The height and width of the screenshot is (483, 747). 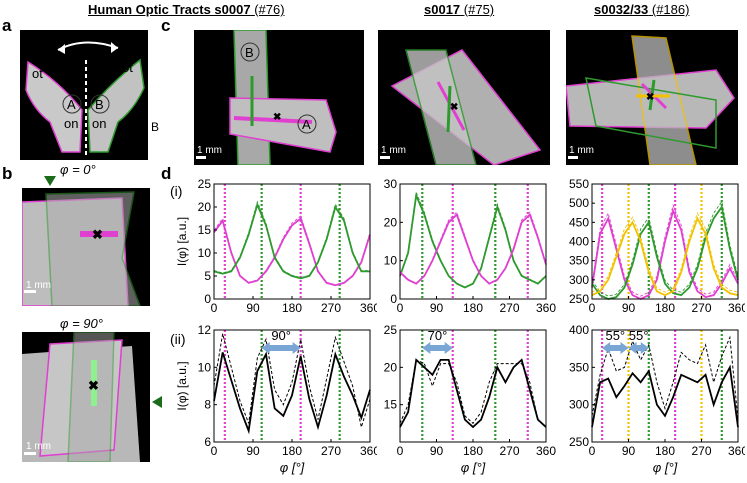 What do you see at coordinates (176, 191) in the screenshot?
I see `row-label-i: (i)` at bounding box center [176, 191].